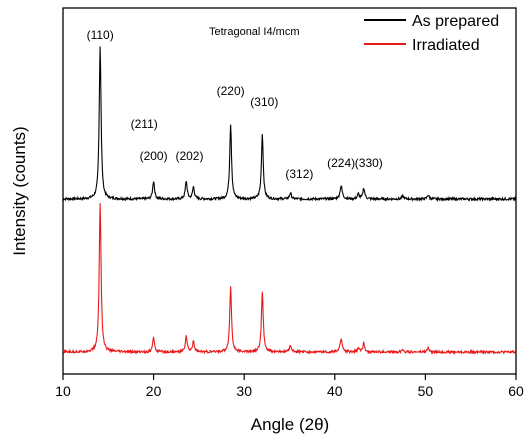 This screenshot has height=437, width=527. Describe the element at coordinates (189, 156) in the screenshot. I see `peak-label: (202)` at that location.